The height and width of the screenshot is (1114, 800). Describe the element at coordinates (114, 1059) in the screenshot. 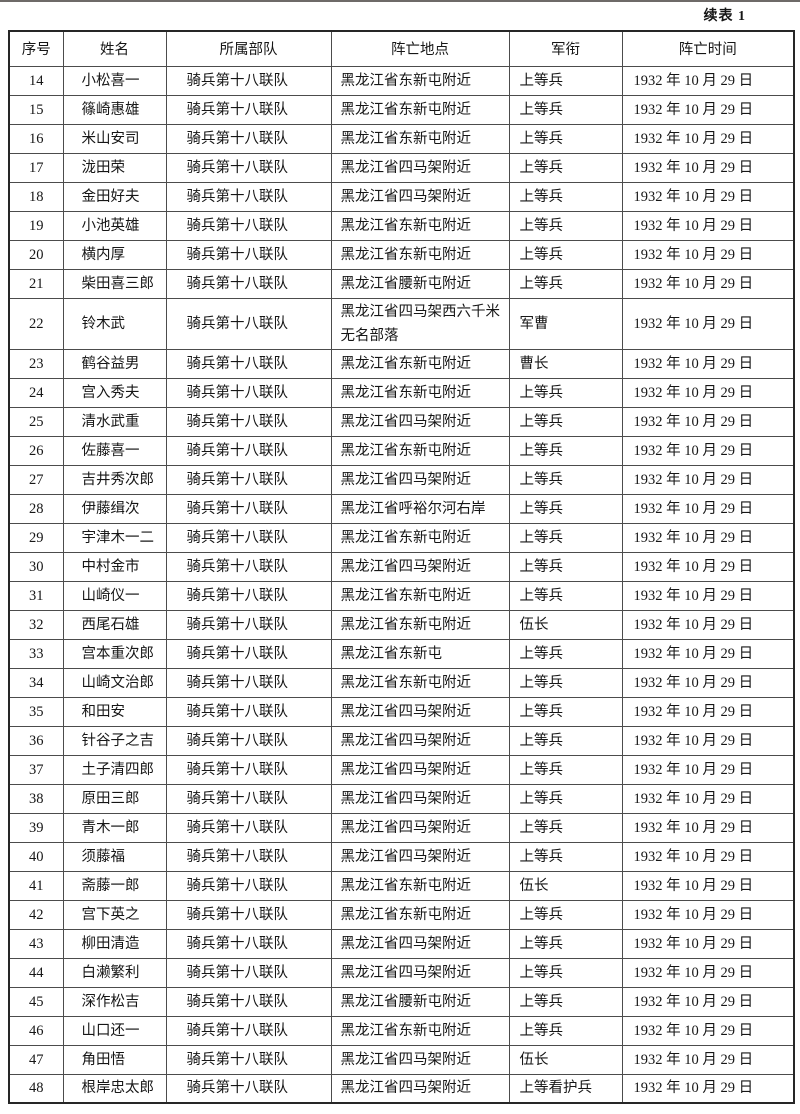

I see `cell-name: 角田悟` at that location.